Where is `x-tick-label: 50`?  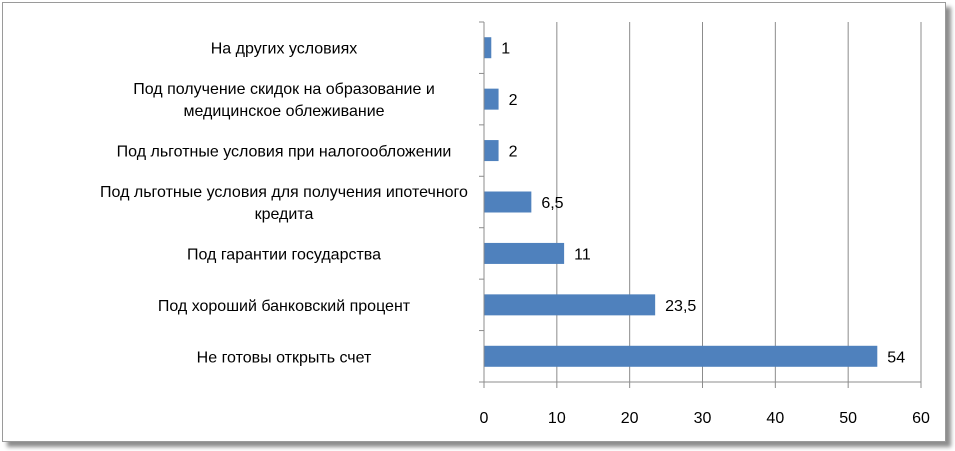
x-tick-label: 50 is located at coordinates (848, 418).